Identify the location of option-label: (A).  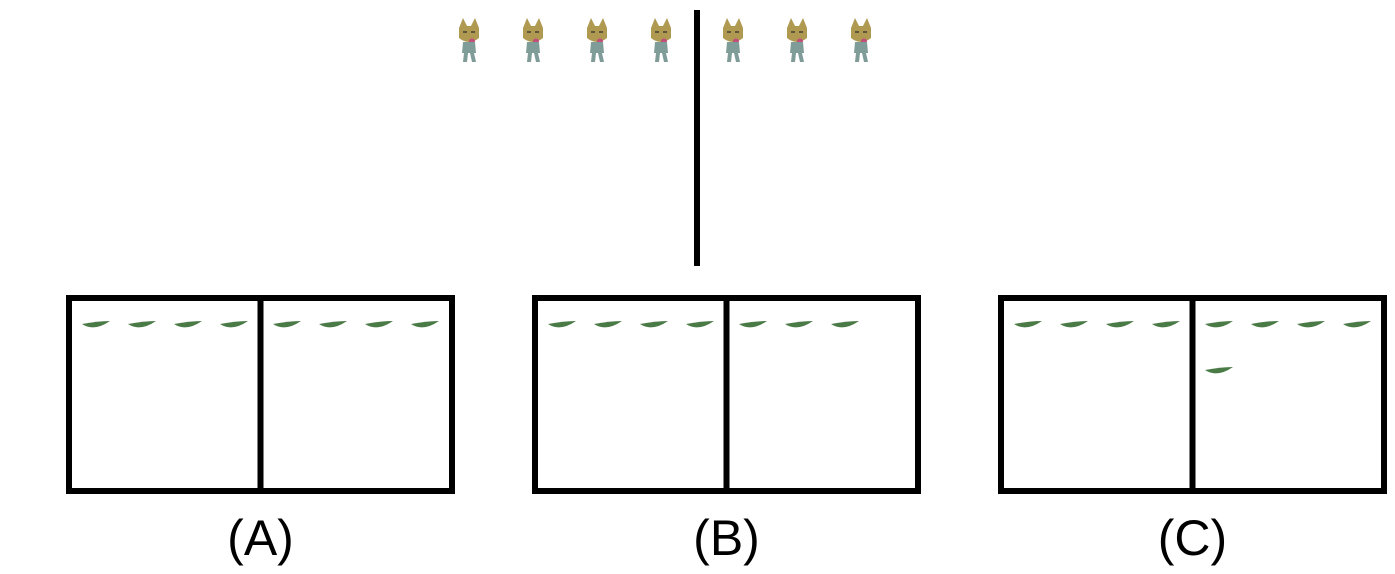
(260, 538).